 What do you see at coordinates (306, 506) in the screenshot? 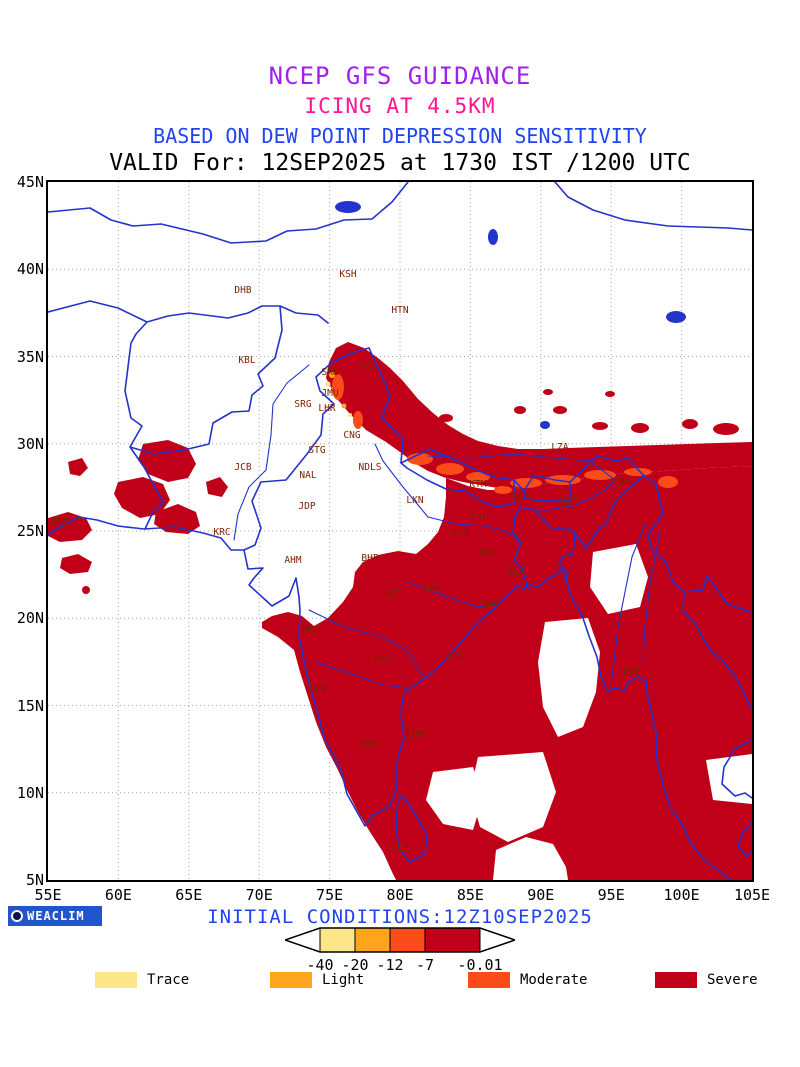
I see `station-label-jdp: JDP` at bounding box center [306, 506].